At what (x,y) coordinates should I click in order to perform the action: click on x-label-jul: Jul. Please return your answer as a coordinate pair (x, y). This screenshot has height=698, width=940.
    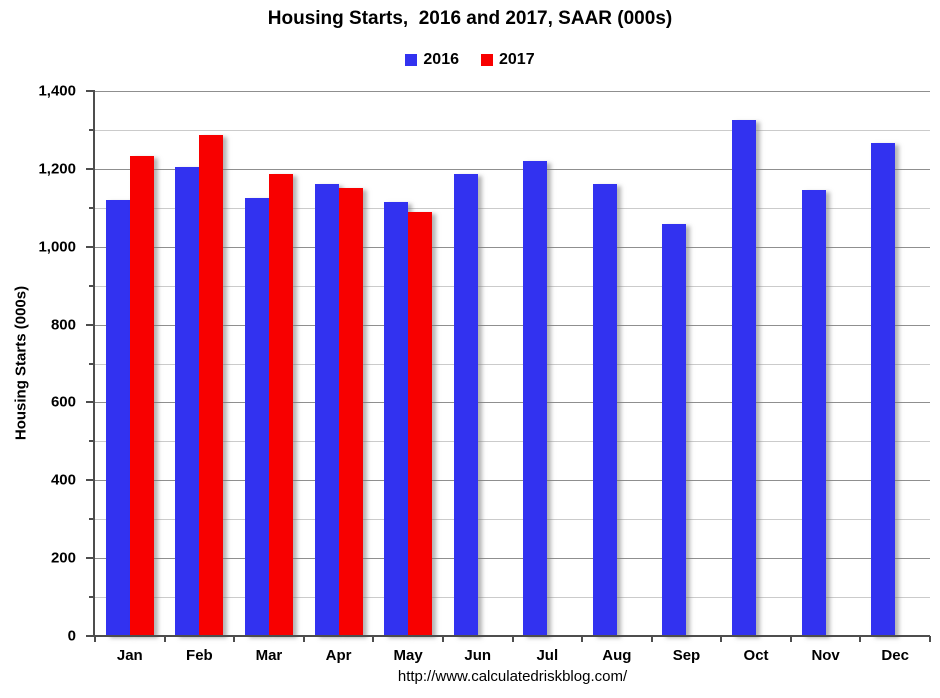
    Looking at the image, I should click on (547, 655).